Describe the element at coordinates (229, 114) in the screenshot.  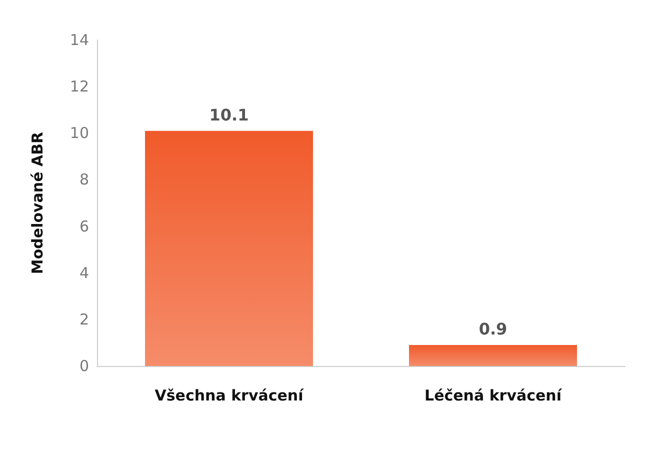
I see `data-label: 10.1` at that location.